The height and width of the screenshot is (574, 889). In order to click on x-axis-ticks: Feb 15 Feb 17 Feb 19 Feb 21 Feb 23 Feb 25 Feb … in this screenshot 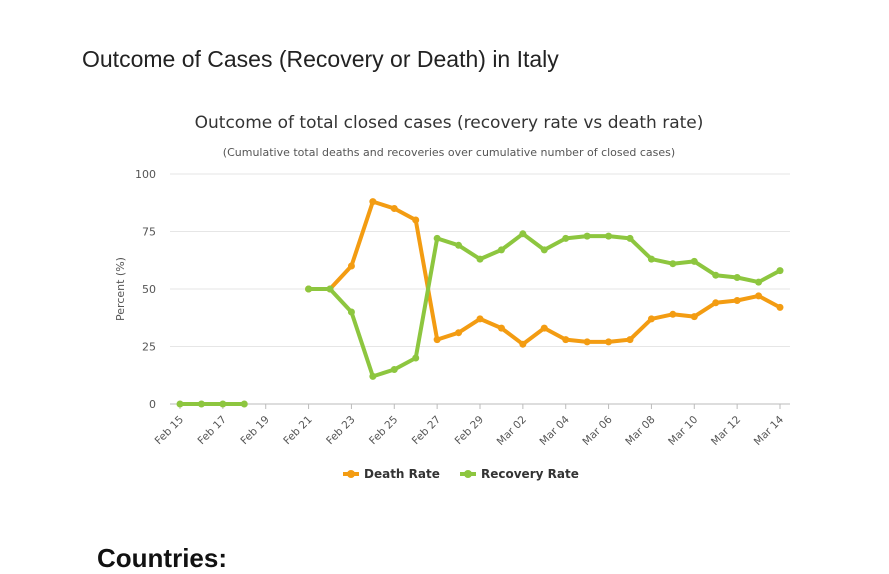, I will do `click(470, 426)`.